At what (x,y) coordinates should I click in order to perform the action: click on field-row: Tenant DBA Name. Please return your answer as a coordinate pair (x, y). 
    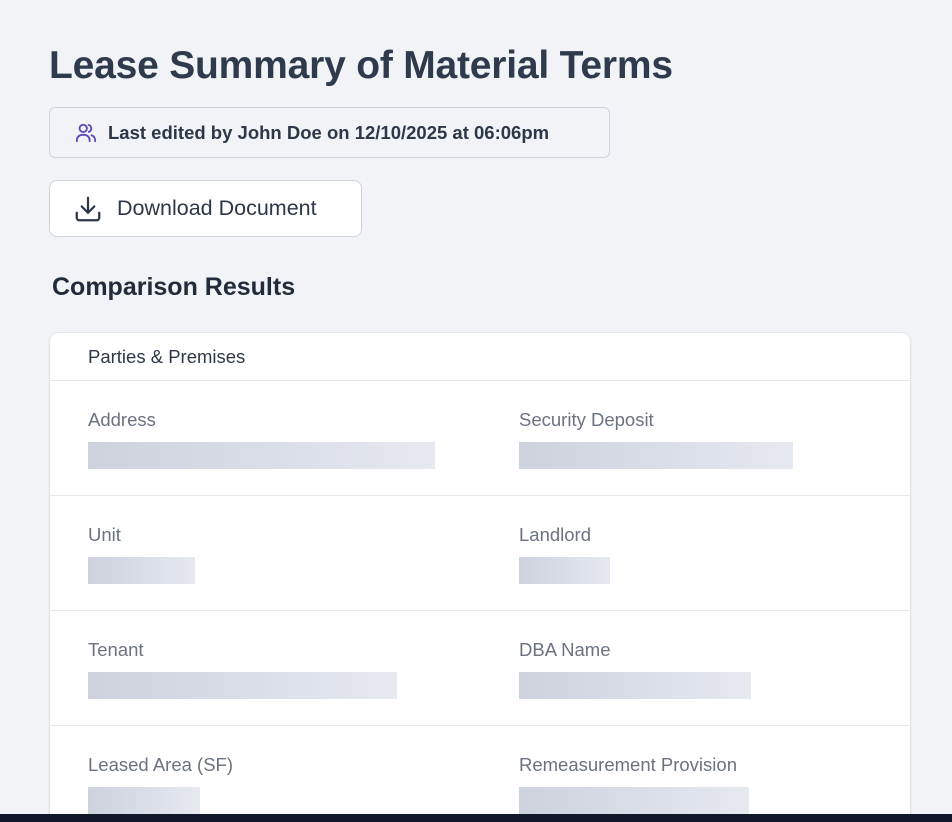
    Looking at the image, I should click on (480, 668).